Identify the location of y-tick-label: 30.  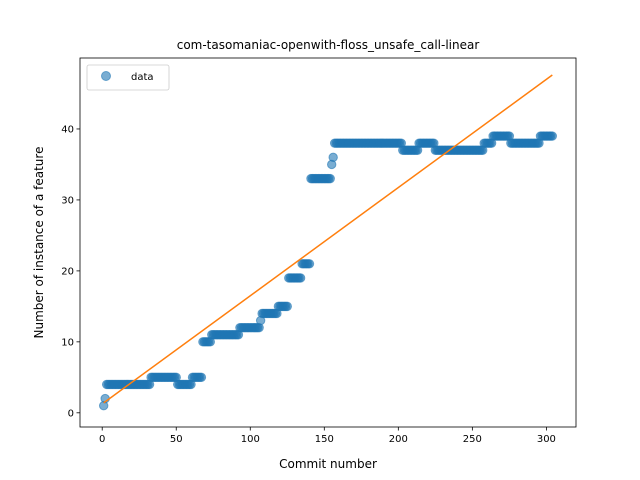
(67, 200).